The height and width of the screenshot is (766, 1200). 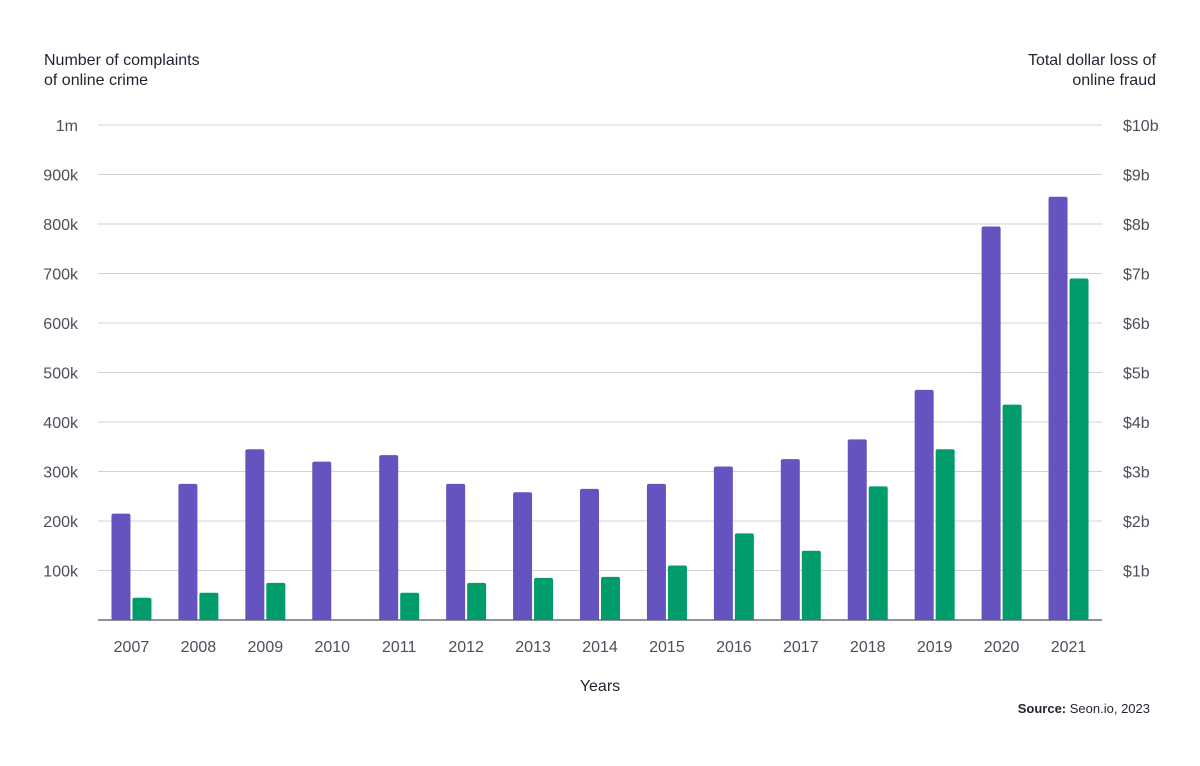 I want to click on x-tick-label: 2008, so click(x=199, y=647).